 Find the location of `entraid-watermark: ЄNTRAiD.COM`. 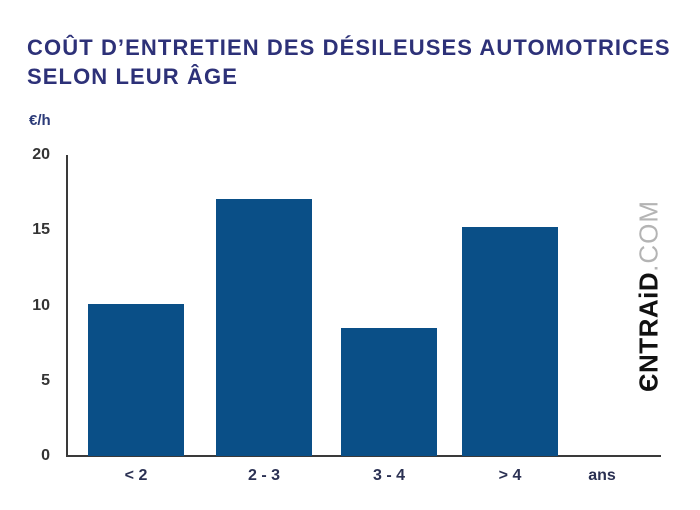

entraid-watermark: ЄNTRAiD.COM is located at coordinates (649, 296).